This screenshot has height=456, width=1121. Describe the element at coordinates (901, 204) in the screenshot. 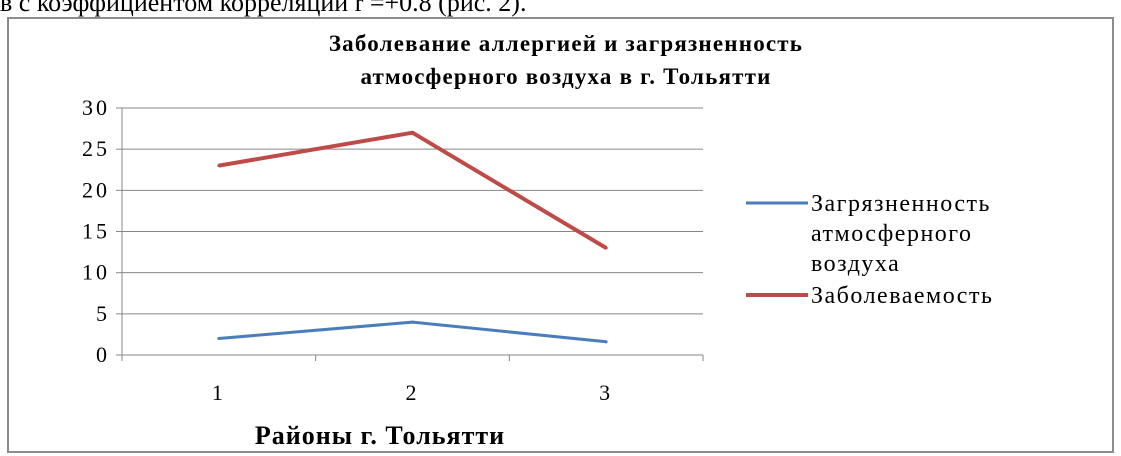

I see `legend-label-1: Загрязненность` at that location.